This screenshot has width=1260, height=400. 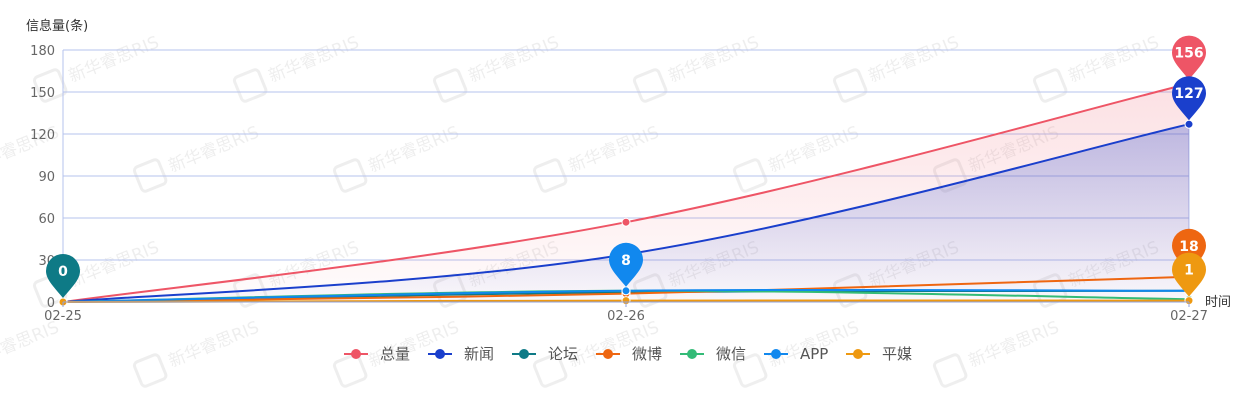 I want to click on chart-legend: 总量 新闻 论坛 微博 微信 APP 平媒, so click(x=628, y=354).